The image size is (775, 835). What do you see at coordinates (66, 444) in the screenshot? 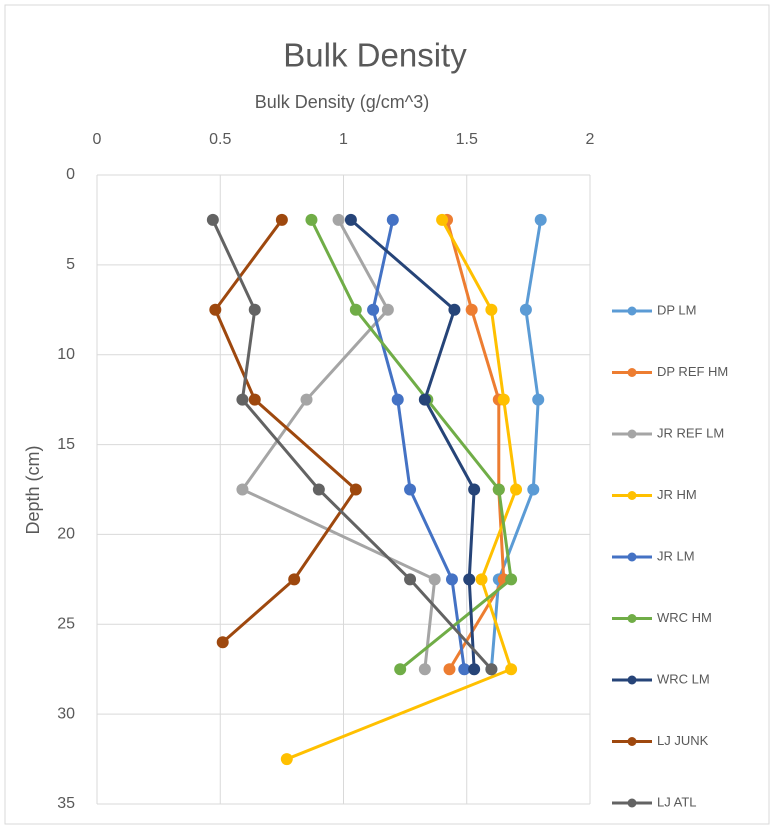
I see `y-tick-label: 15` at bounding box center [66, 444].